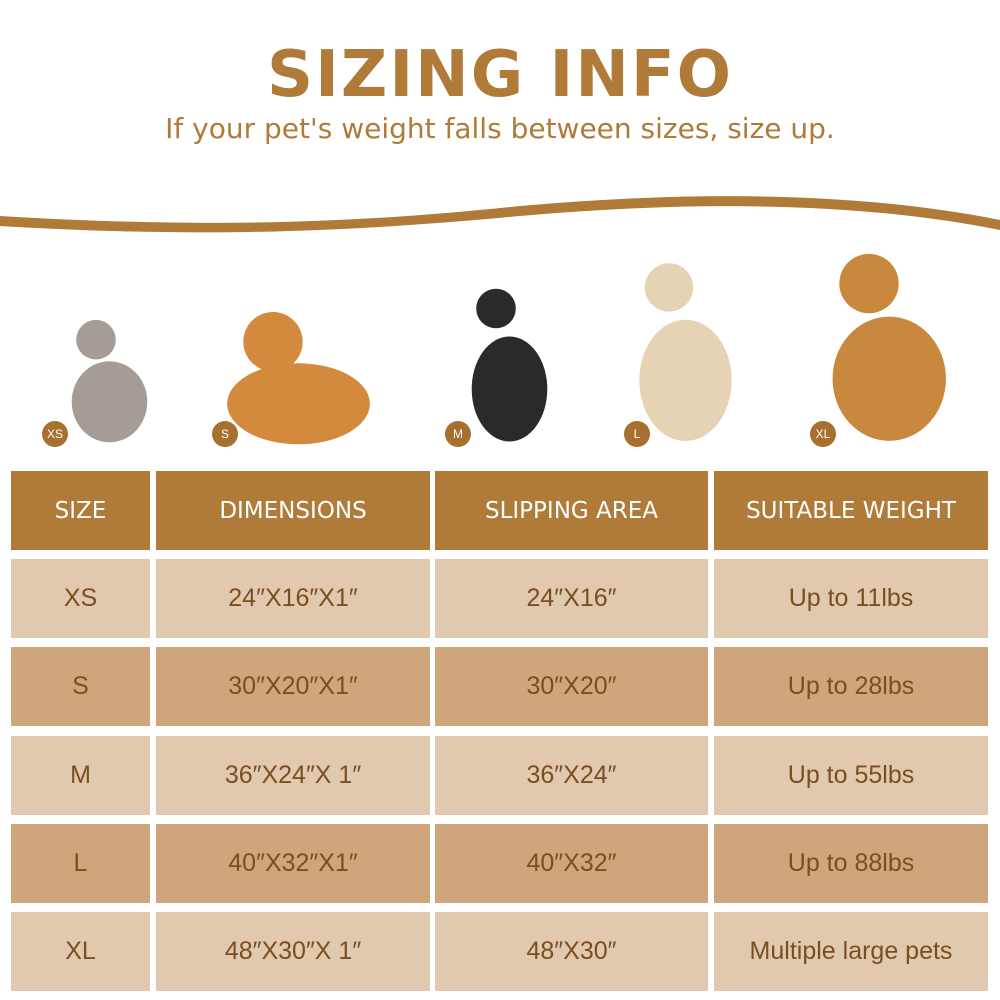 This screenshot has height=1000, width=1000. Describe the element at coordinates (851, 510) in the screenshot. I see `column-header: SUITABLE WEIGHT` at that location.